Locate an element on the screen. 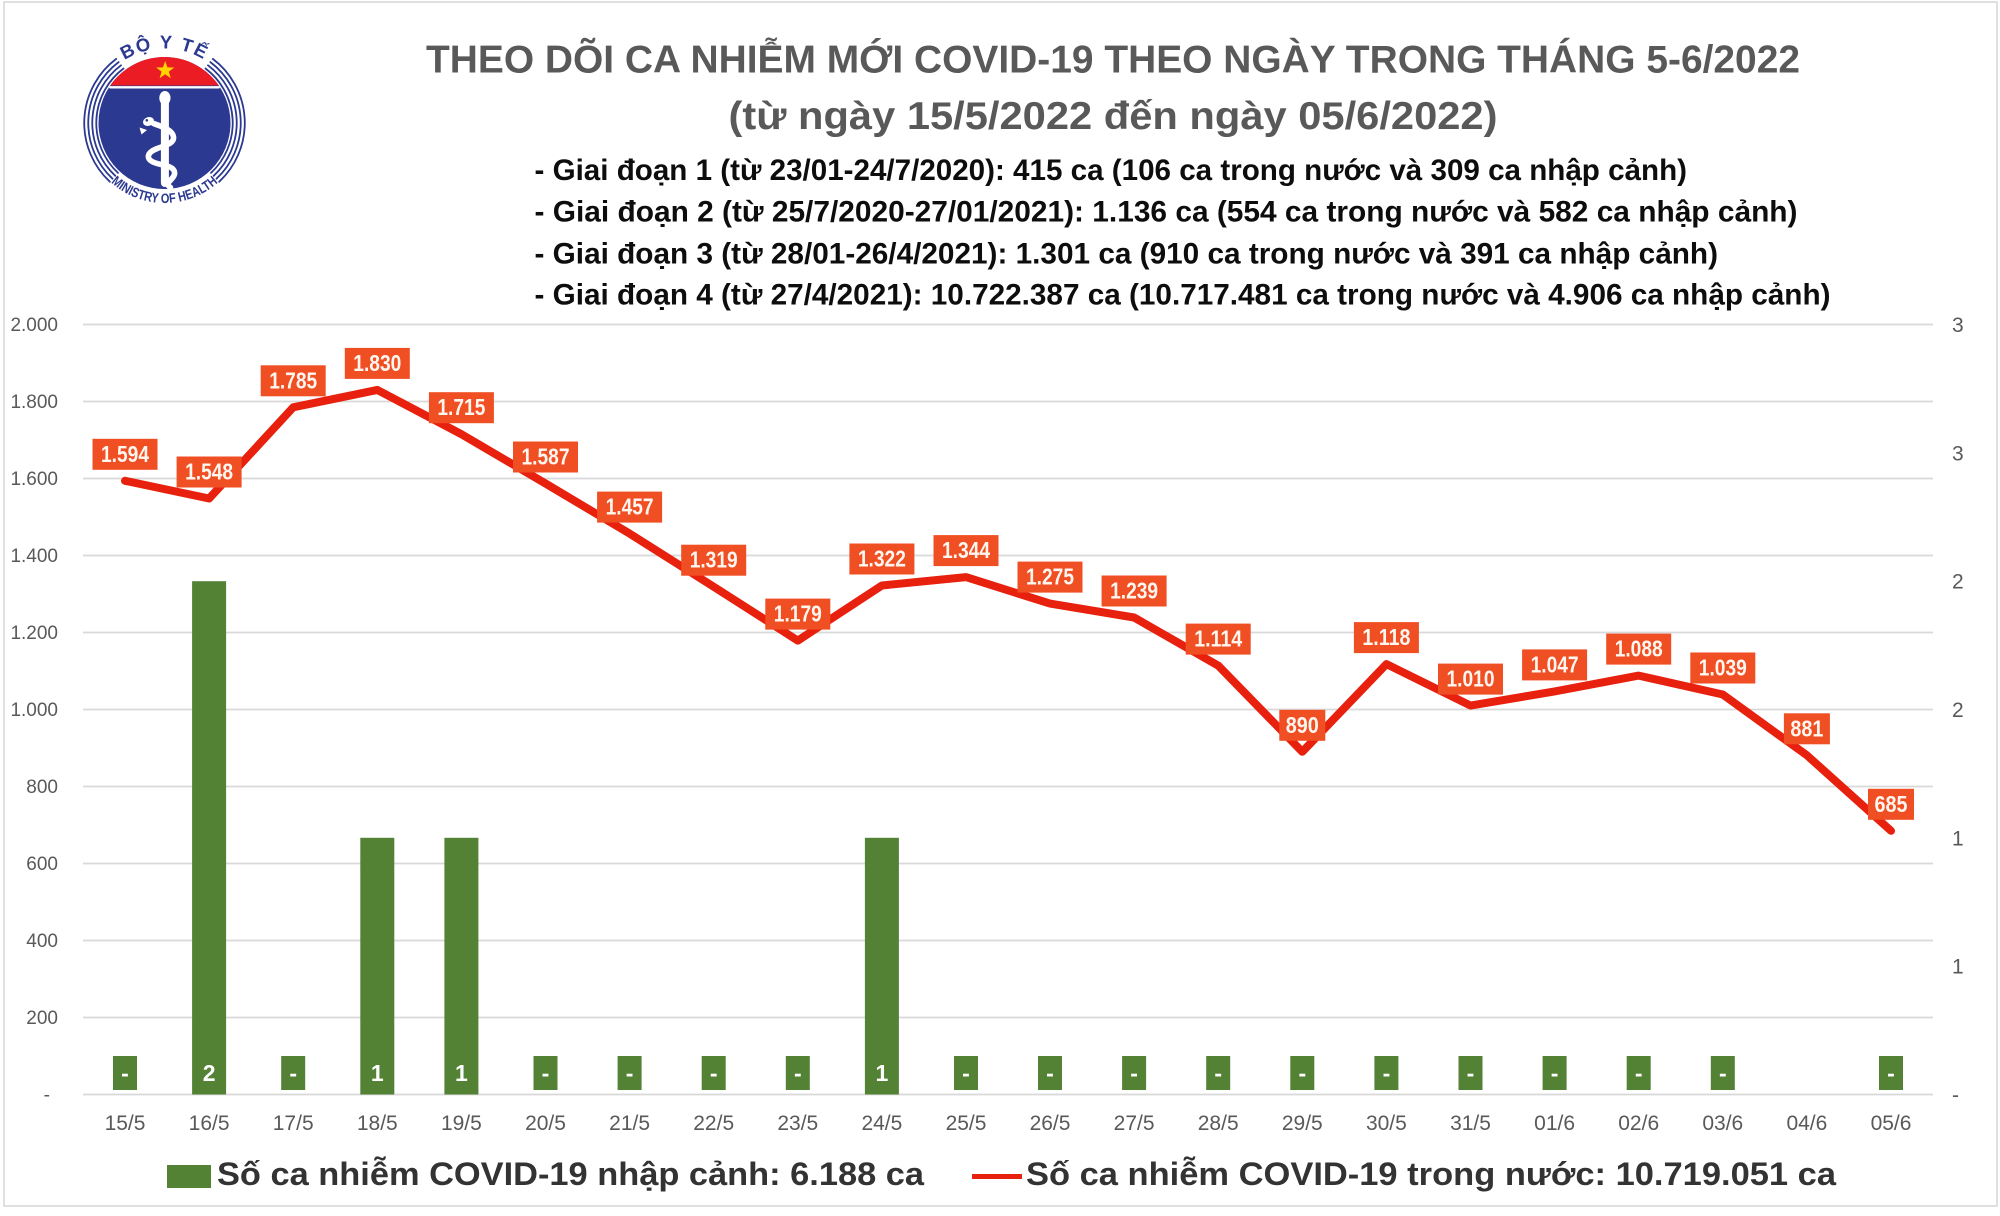  svg-text: 2.000 is located at coordinates (34, 325).